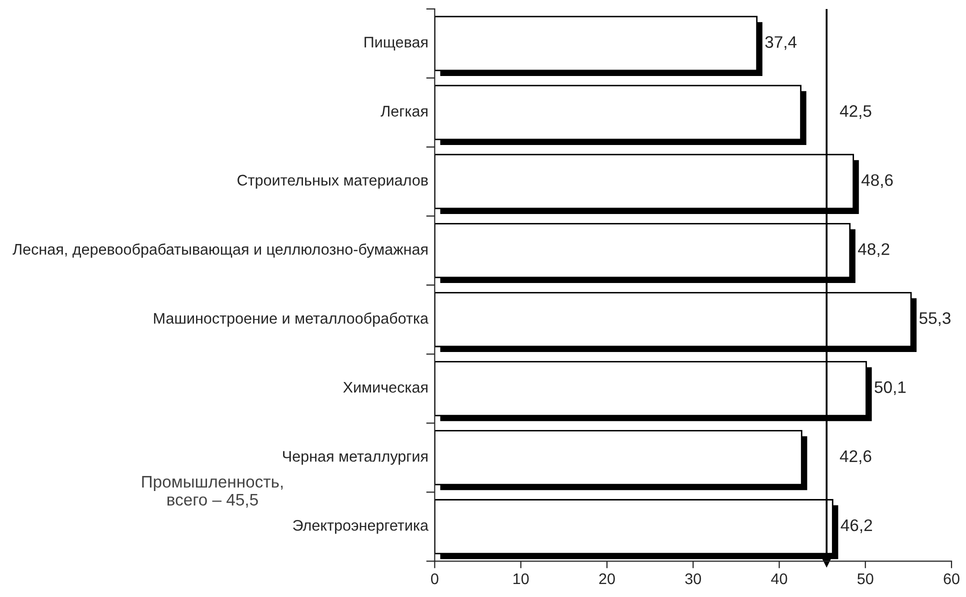 The height and width of the screenshot is (597, 966). What do you see at coordinates (856, 112) in the screenshot?
I see `data-label: 42,5` at bounding box center [856, 112].